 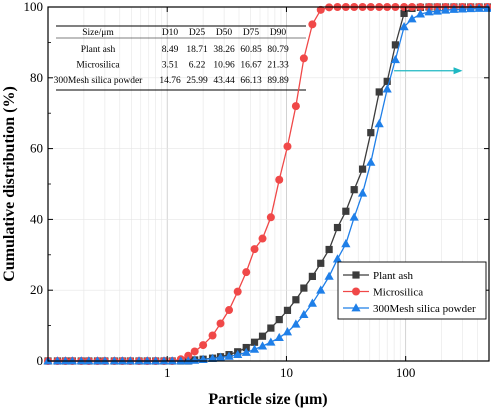 What do you see at coordinates (278, 33) in the screenshot?
I see `table-header-cell: D90` at bounding box center [278, 33].